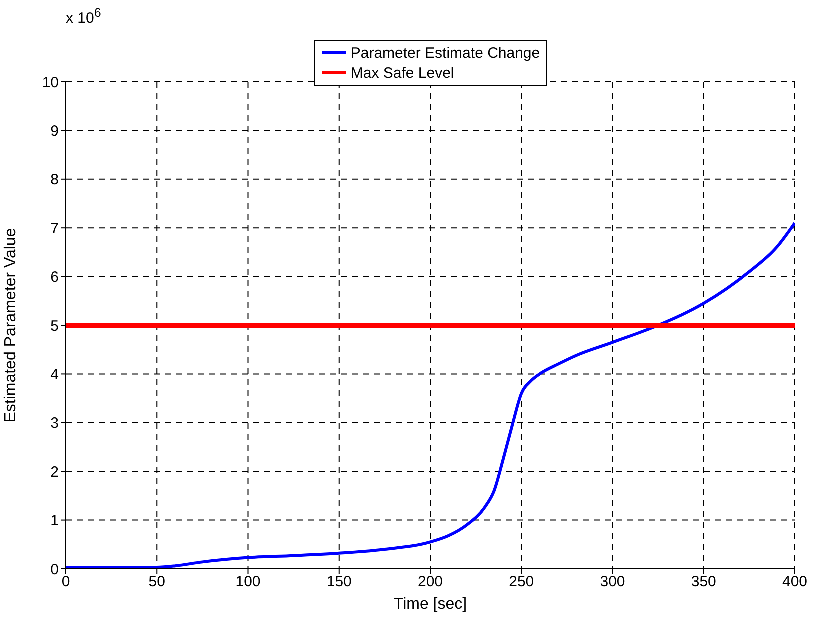  I want to click on y-tick-label: 1, so click(54, 521).